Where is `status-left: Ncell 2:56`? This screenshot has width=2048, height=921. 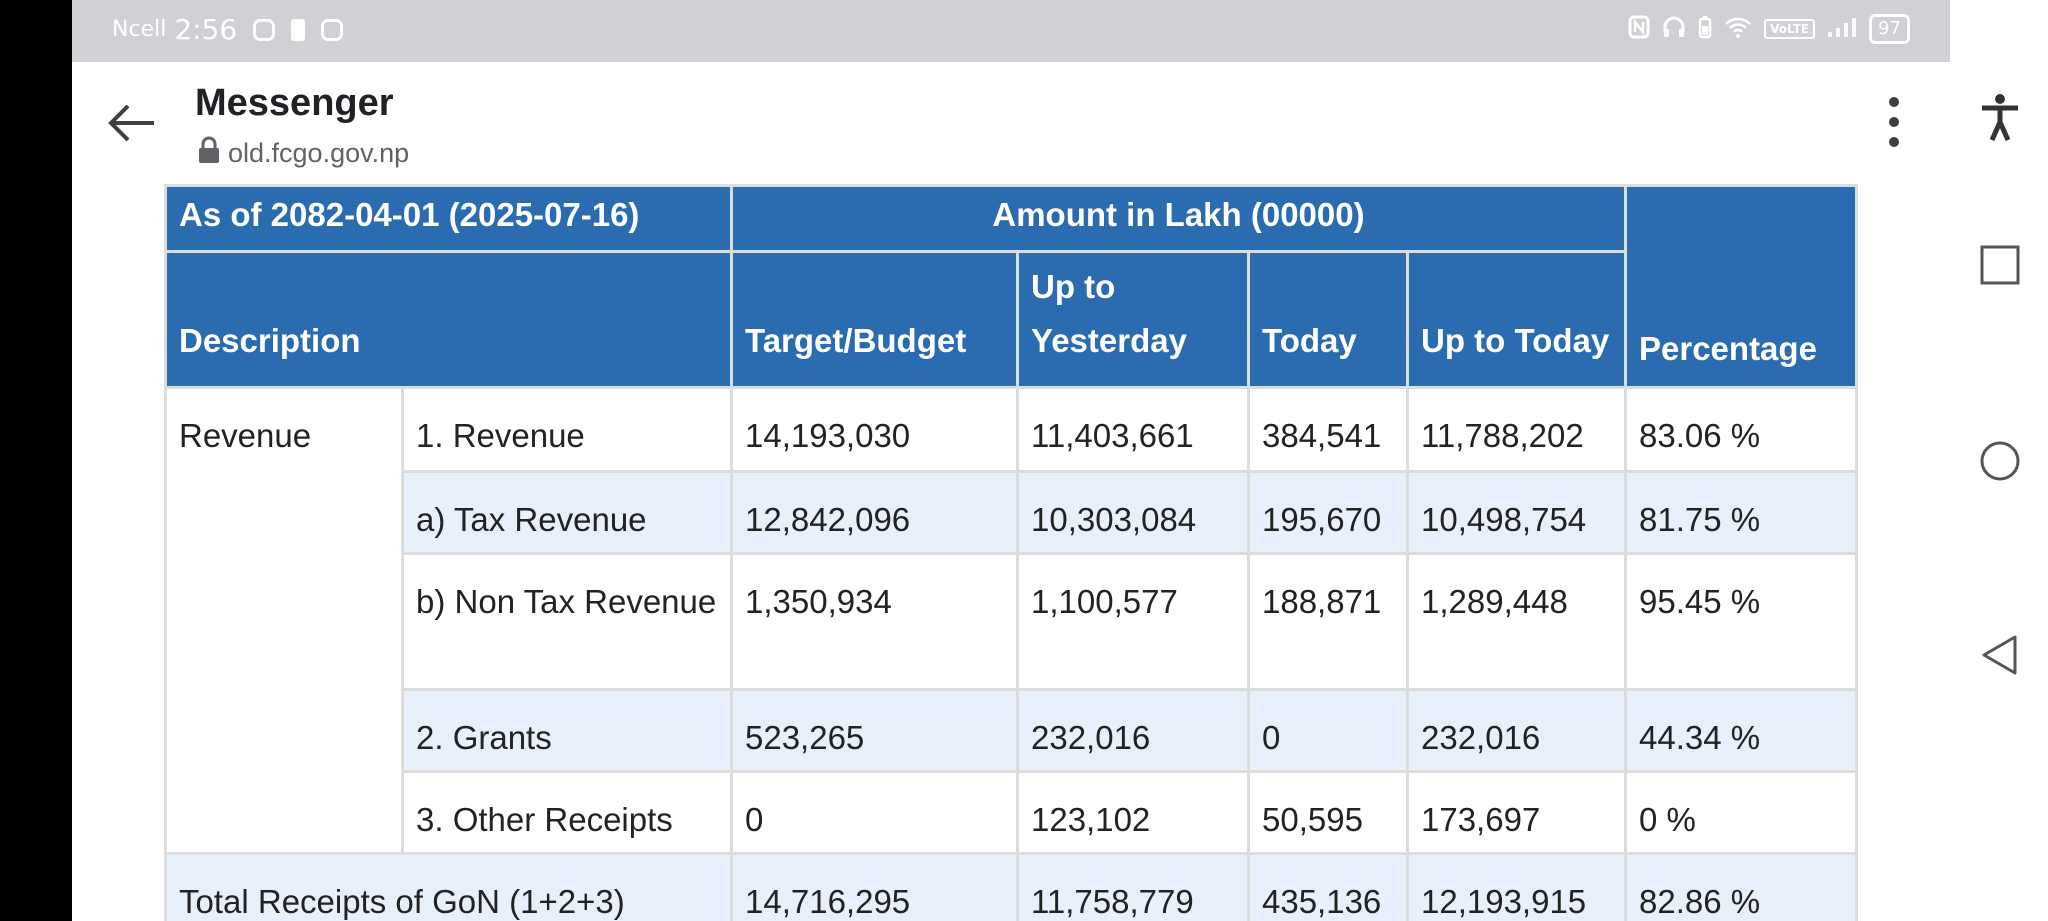
status-left: Ncell 2:56 is located at coordinates (228, 29).